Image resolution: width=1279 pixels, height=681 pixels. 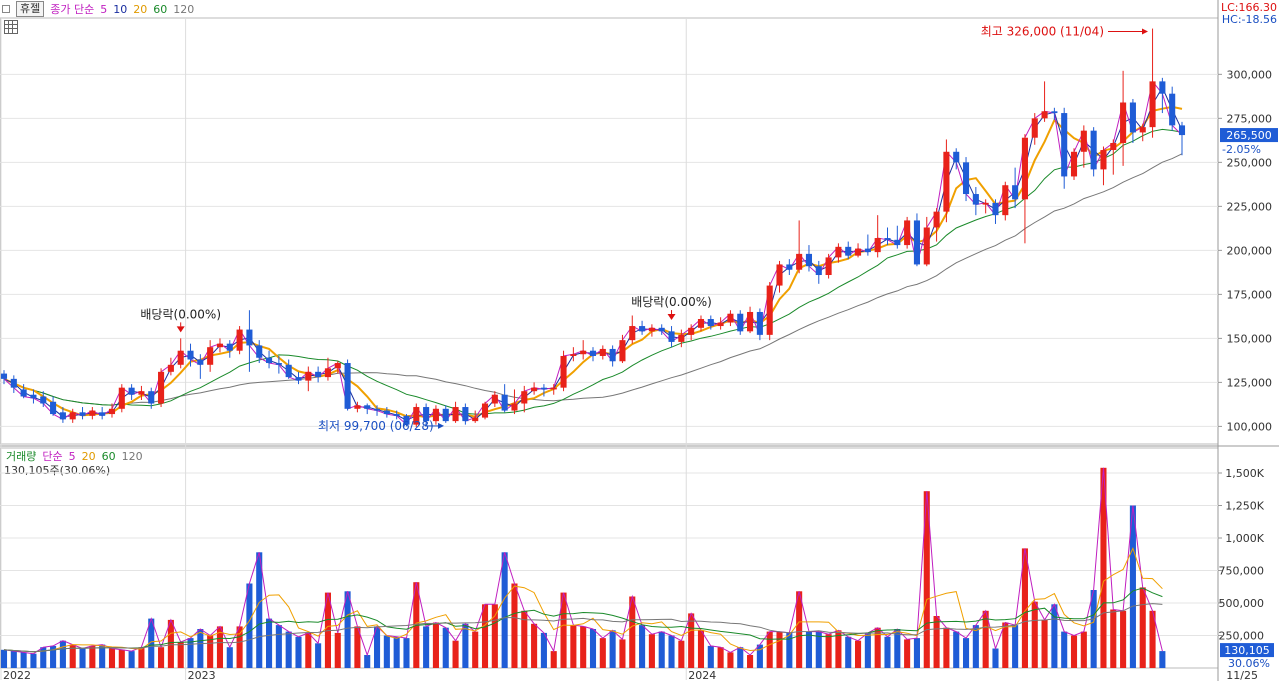 I want to click on volume-tick-label: 1,000K, so click(x=1244, y=538).